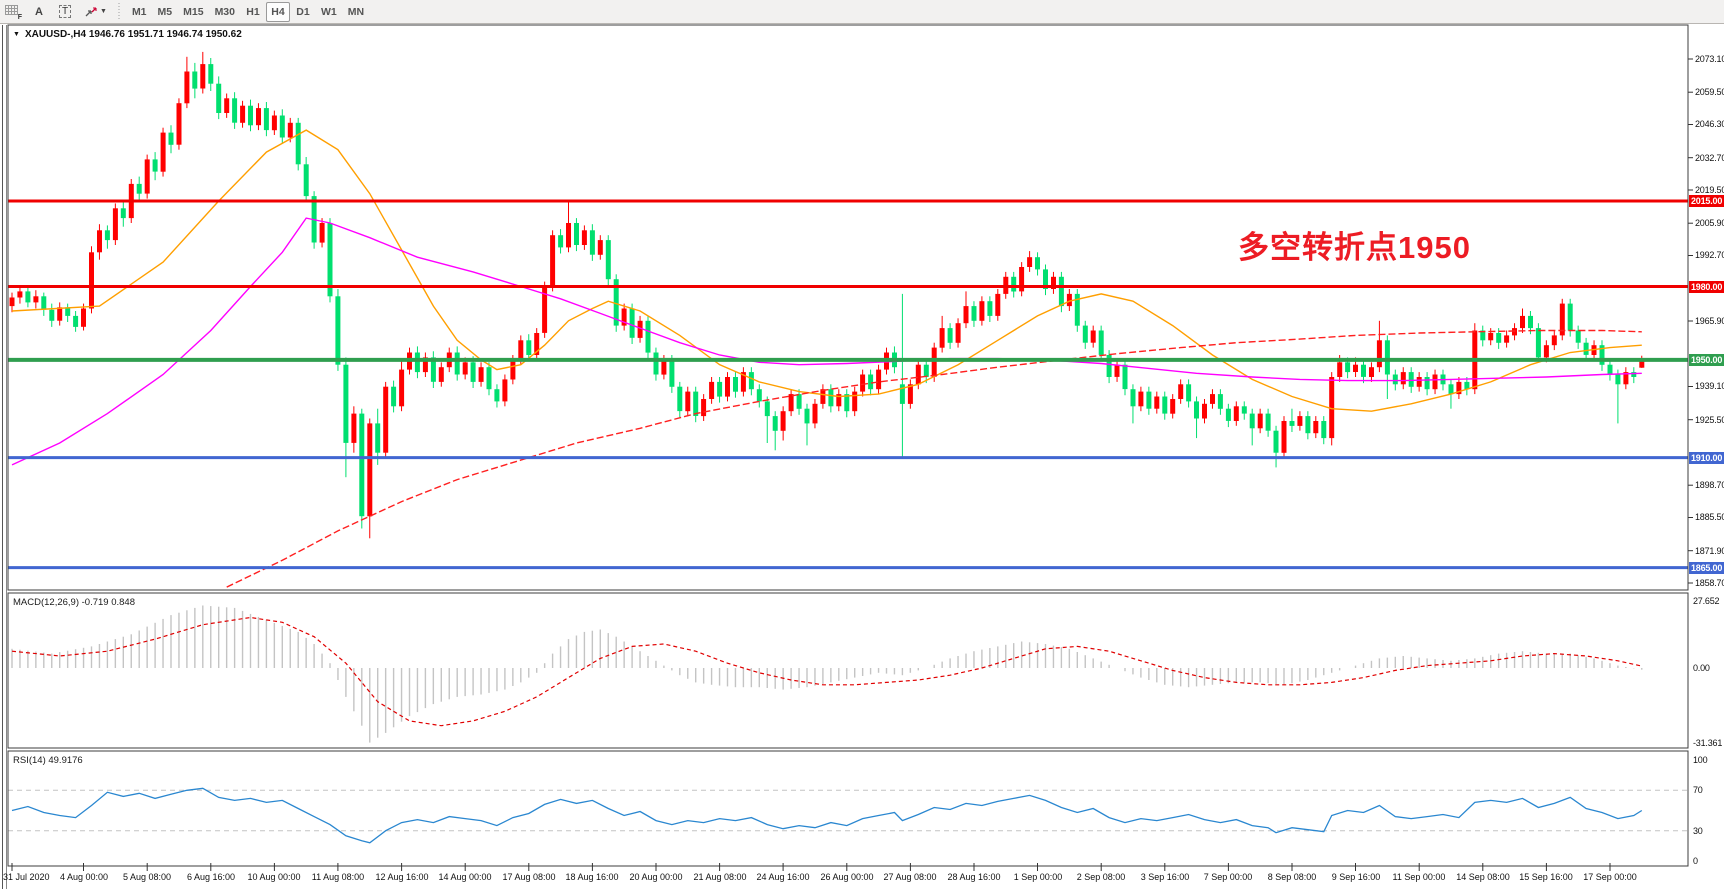 Image resolution: width=1724 pixels, height=889 pixels. I want to click on timeframe-button-group: M1 M5 M15 M30 H1 H4 D1 W1 MN, so click(248, 11).